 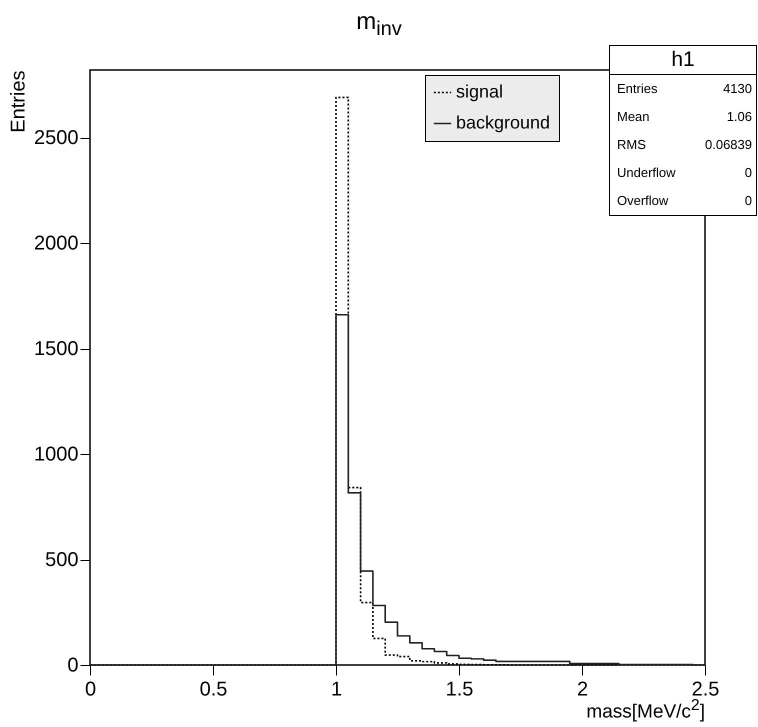 What do you see at coordinates (336, 689) in the screenshot?
I see `x-tick-label: 1` at bounding box center [336, 689].